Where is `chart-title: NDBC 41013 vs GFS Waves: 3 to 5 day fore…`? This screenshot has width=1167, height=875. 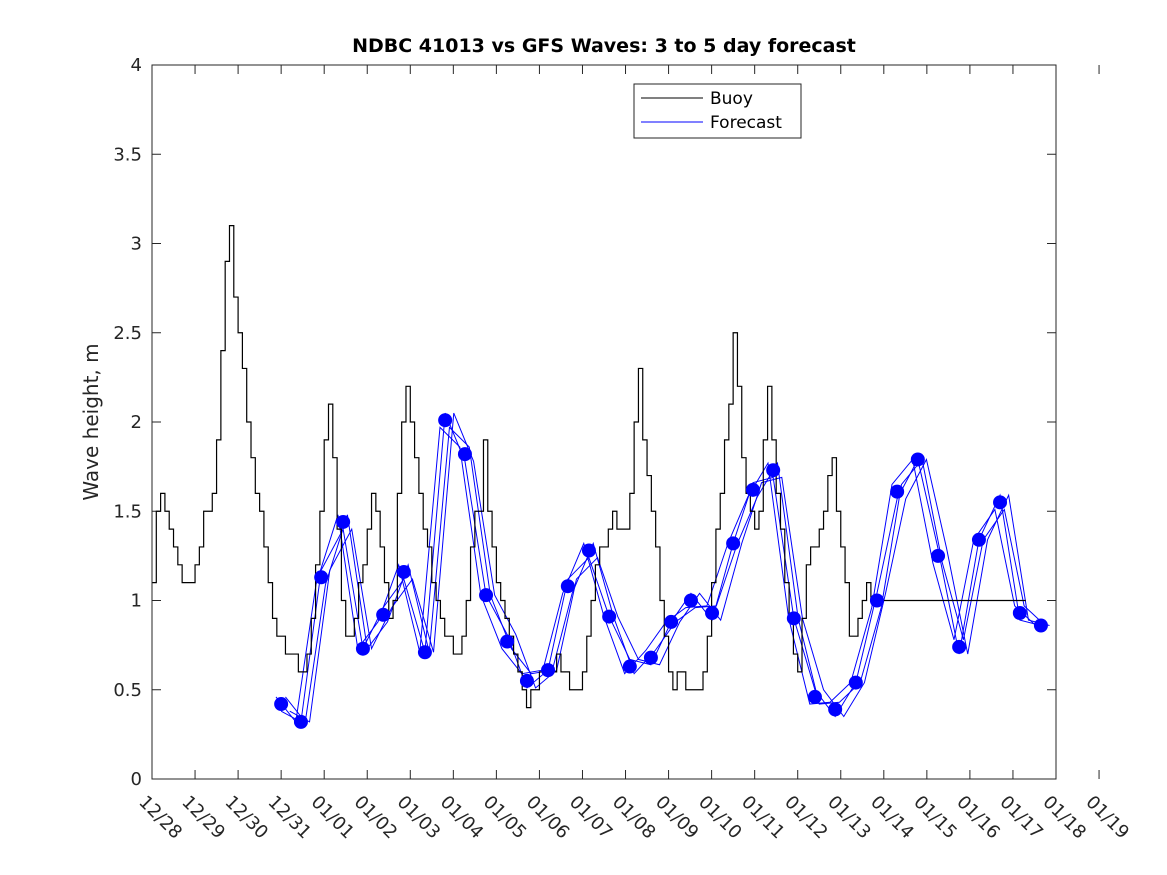 chart-title: NDBC 41013 vs GFS Waves: 3 to 5 day fore… is located at coordinates (604, 46).